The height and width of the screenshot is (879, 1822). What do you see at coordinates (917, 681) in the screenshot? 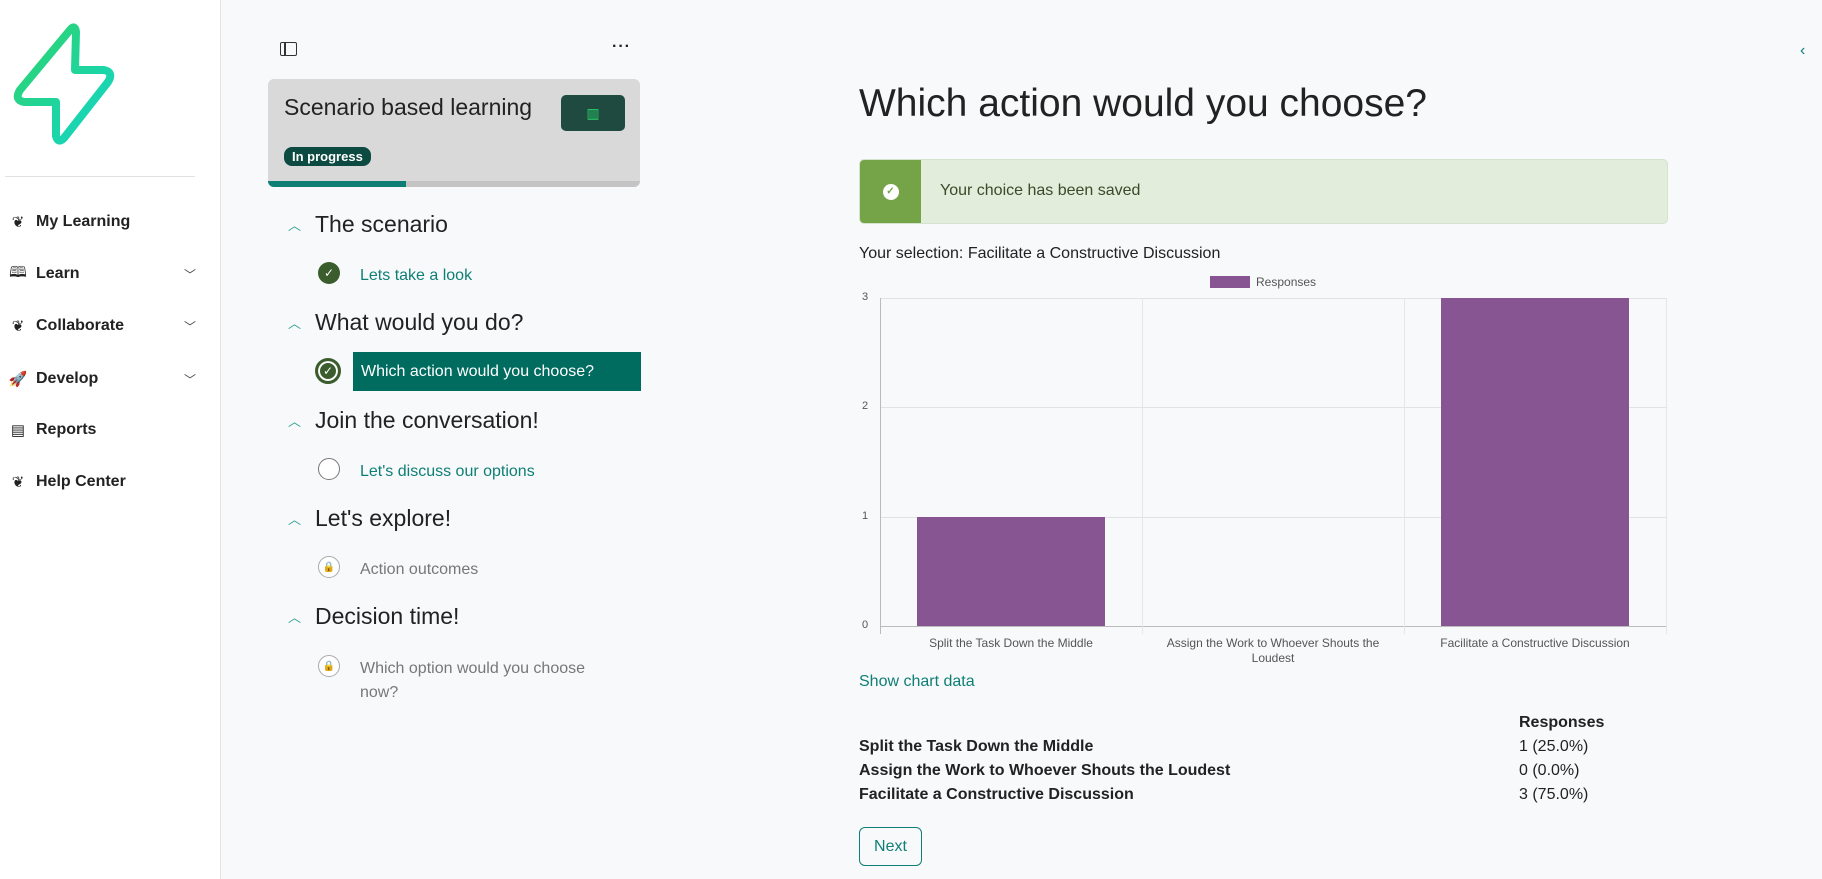
I see `show-chart-data-link: Show chart data` at bounding box center [917, 681].